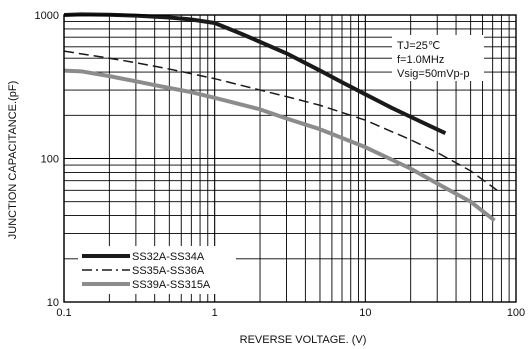 The image size is (529, 349). Describe the element at coordinates (50, 160) in the screenshot. I see `y-tick-label: 100` at that location.